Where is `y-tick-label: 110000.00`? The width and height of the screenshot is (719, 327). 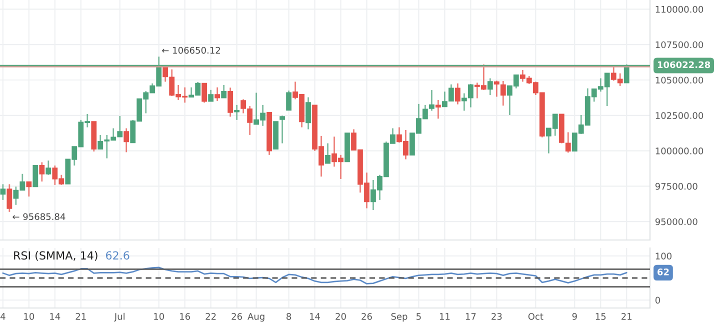
y-tick-label: 110000.00 is located at coordinates (680, 9).